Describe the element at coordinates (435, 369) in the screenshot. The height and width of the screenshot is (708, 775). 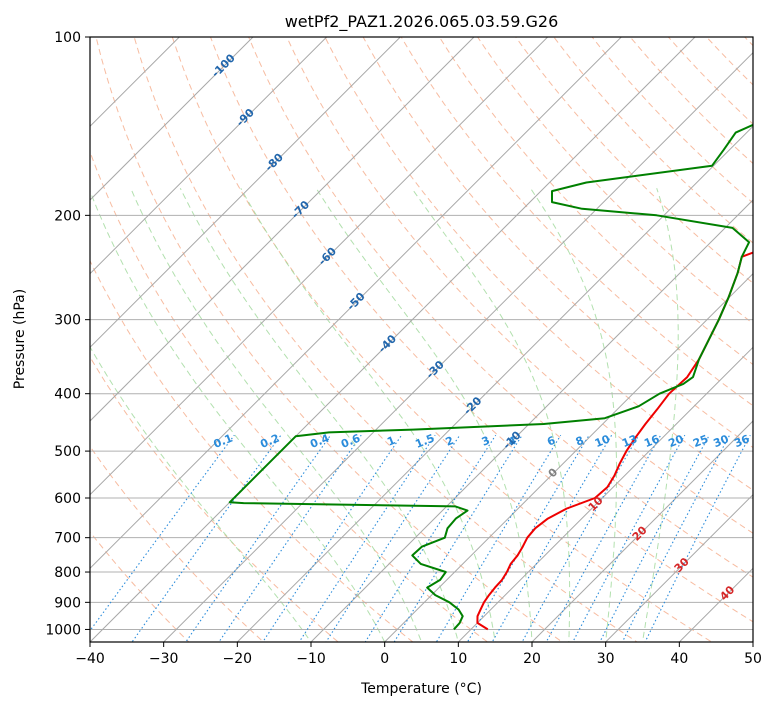
I see `isotherm-label: -30` at that location.